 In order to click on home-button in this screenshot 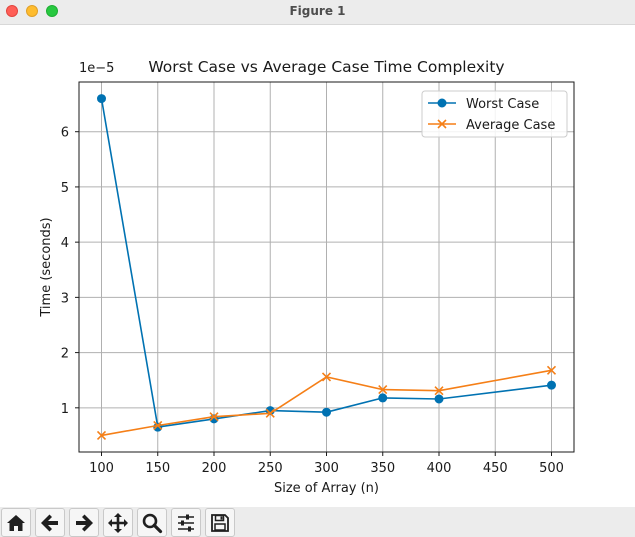, I will do `click(16, 522)`.